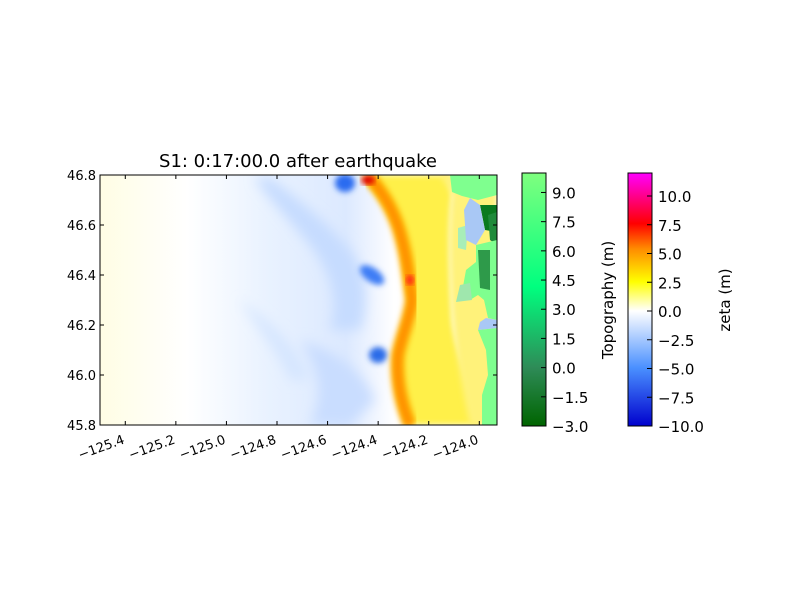  I want to click on colorbar-tick-label: −10.0, so click(681, 427).